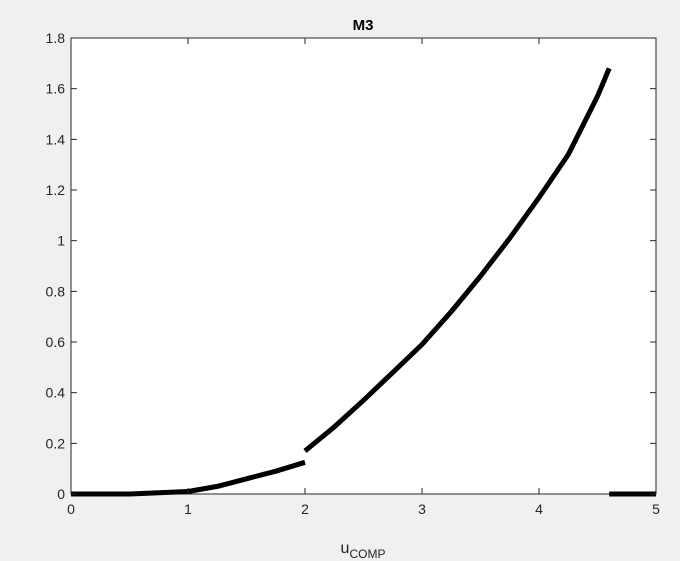  I want to click on chart-title: M3, so click(363, 25).